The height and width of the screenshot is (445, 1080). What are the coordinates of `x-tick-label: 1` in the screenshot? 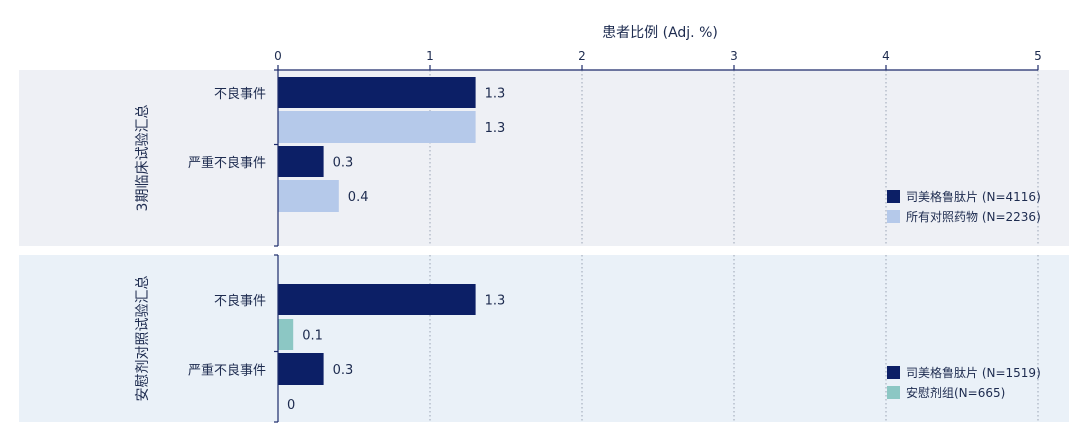 It's located at (430, 56).